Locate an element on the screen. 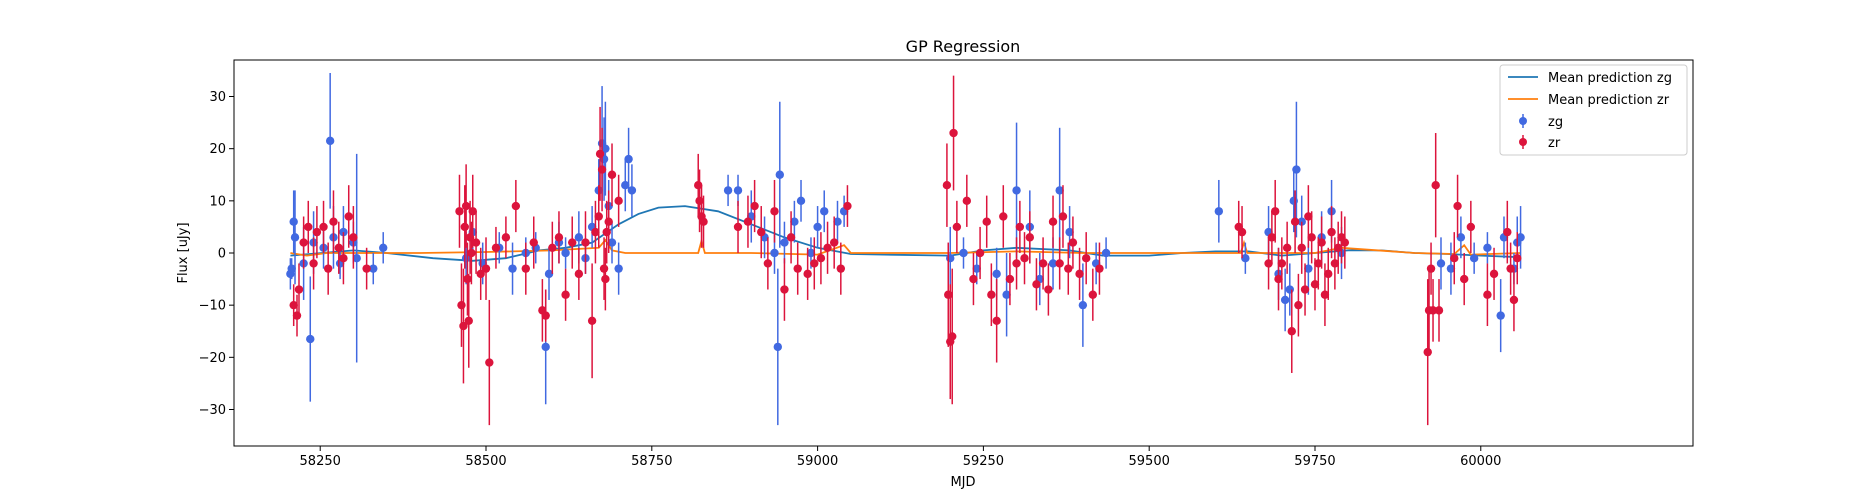 The image size is (1875, 504). x-tick-label: 58500 is located at coordinates (485, 461).